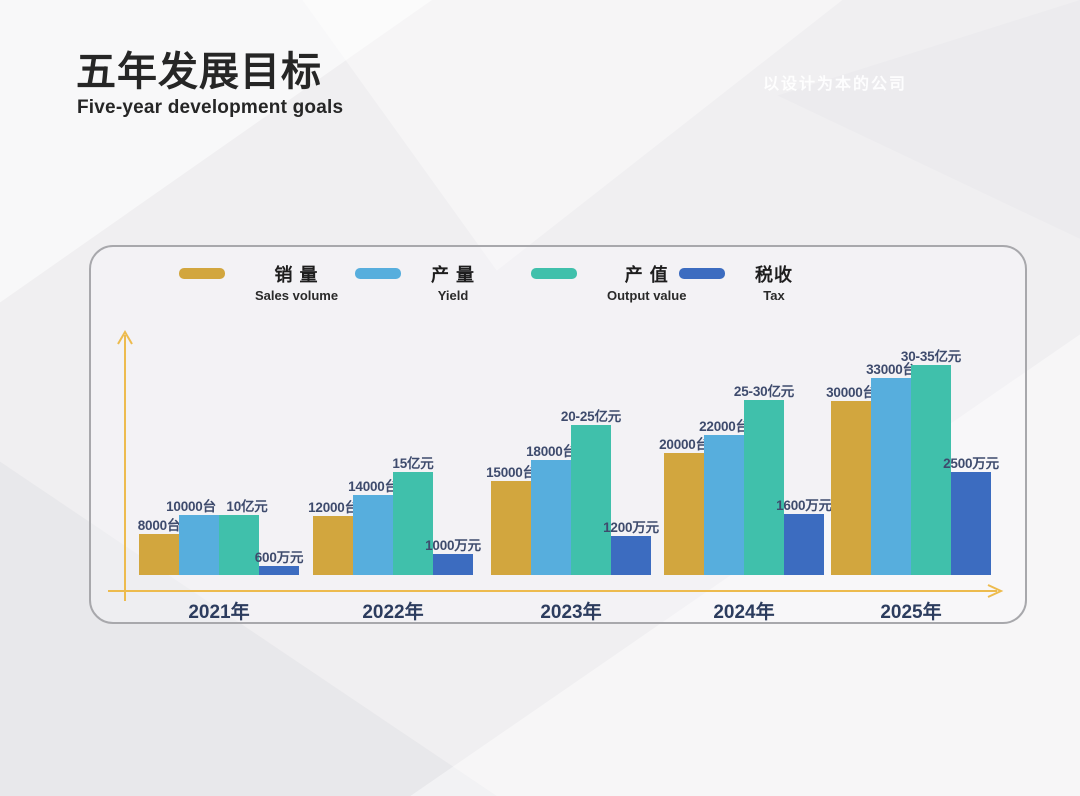 The height and width of the screenshot is (796, 1080). What do you see at coordinates (413, 463) in the screenshot?
I see `bar-value-label: 15亿元` at bounding box center [413, 463].